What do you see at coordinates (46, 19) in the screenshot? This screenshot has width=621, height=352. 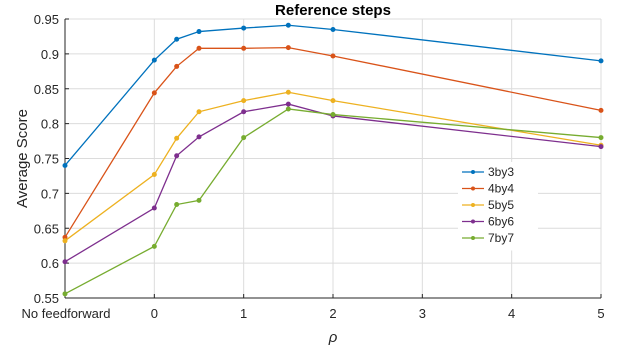 I see `y-tick-label: 0.95` at bounding box center [46, 19].